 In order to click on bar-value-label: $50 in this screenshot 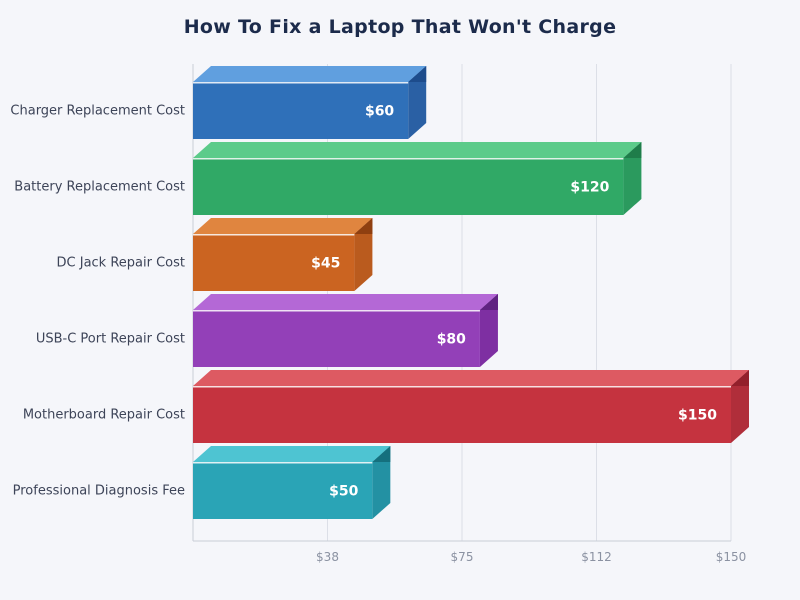, I will do `click(343, 492)`.